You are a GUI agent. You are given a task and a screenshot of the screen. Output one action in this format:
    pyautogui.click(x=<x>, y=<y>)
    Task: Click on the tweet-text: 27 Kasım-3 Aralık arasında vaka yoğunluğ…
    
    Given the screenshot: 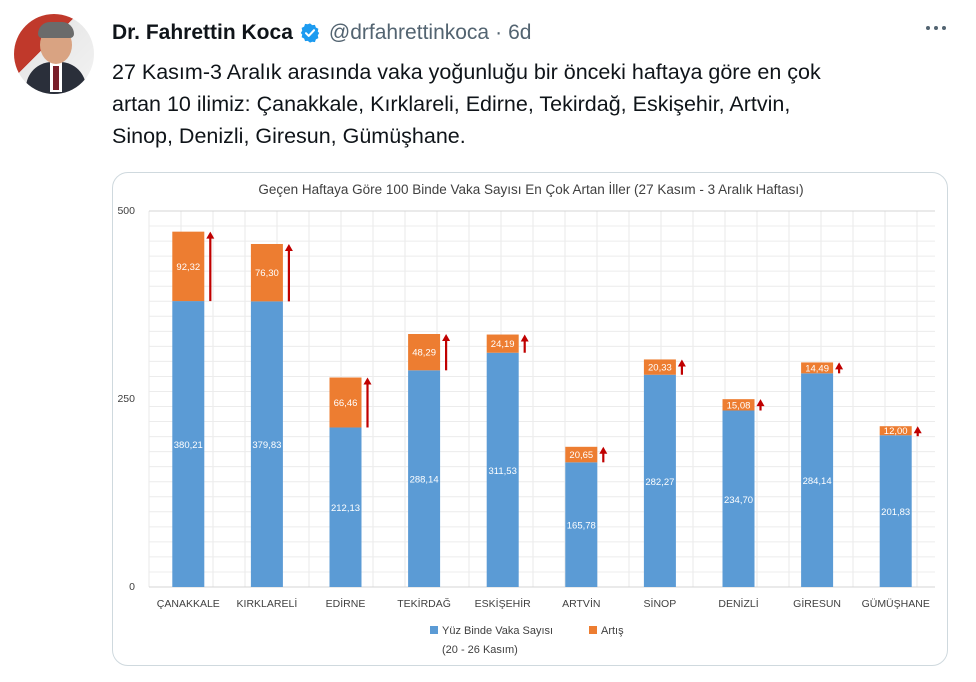 What is the action you would take?
    pyautogui.click(x=466, y=104)
    